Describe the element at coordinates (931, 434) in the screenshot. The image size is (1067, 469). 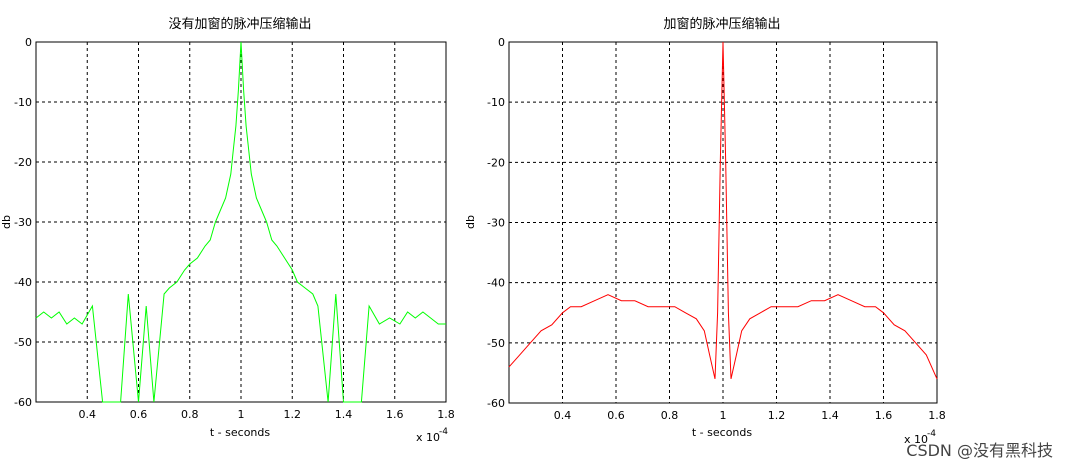
I see `chart-right-x-exponent: -4` at that location.